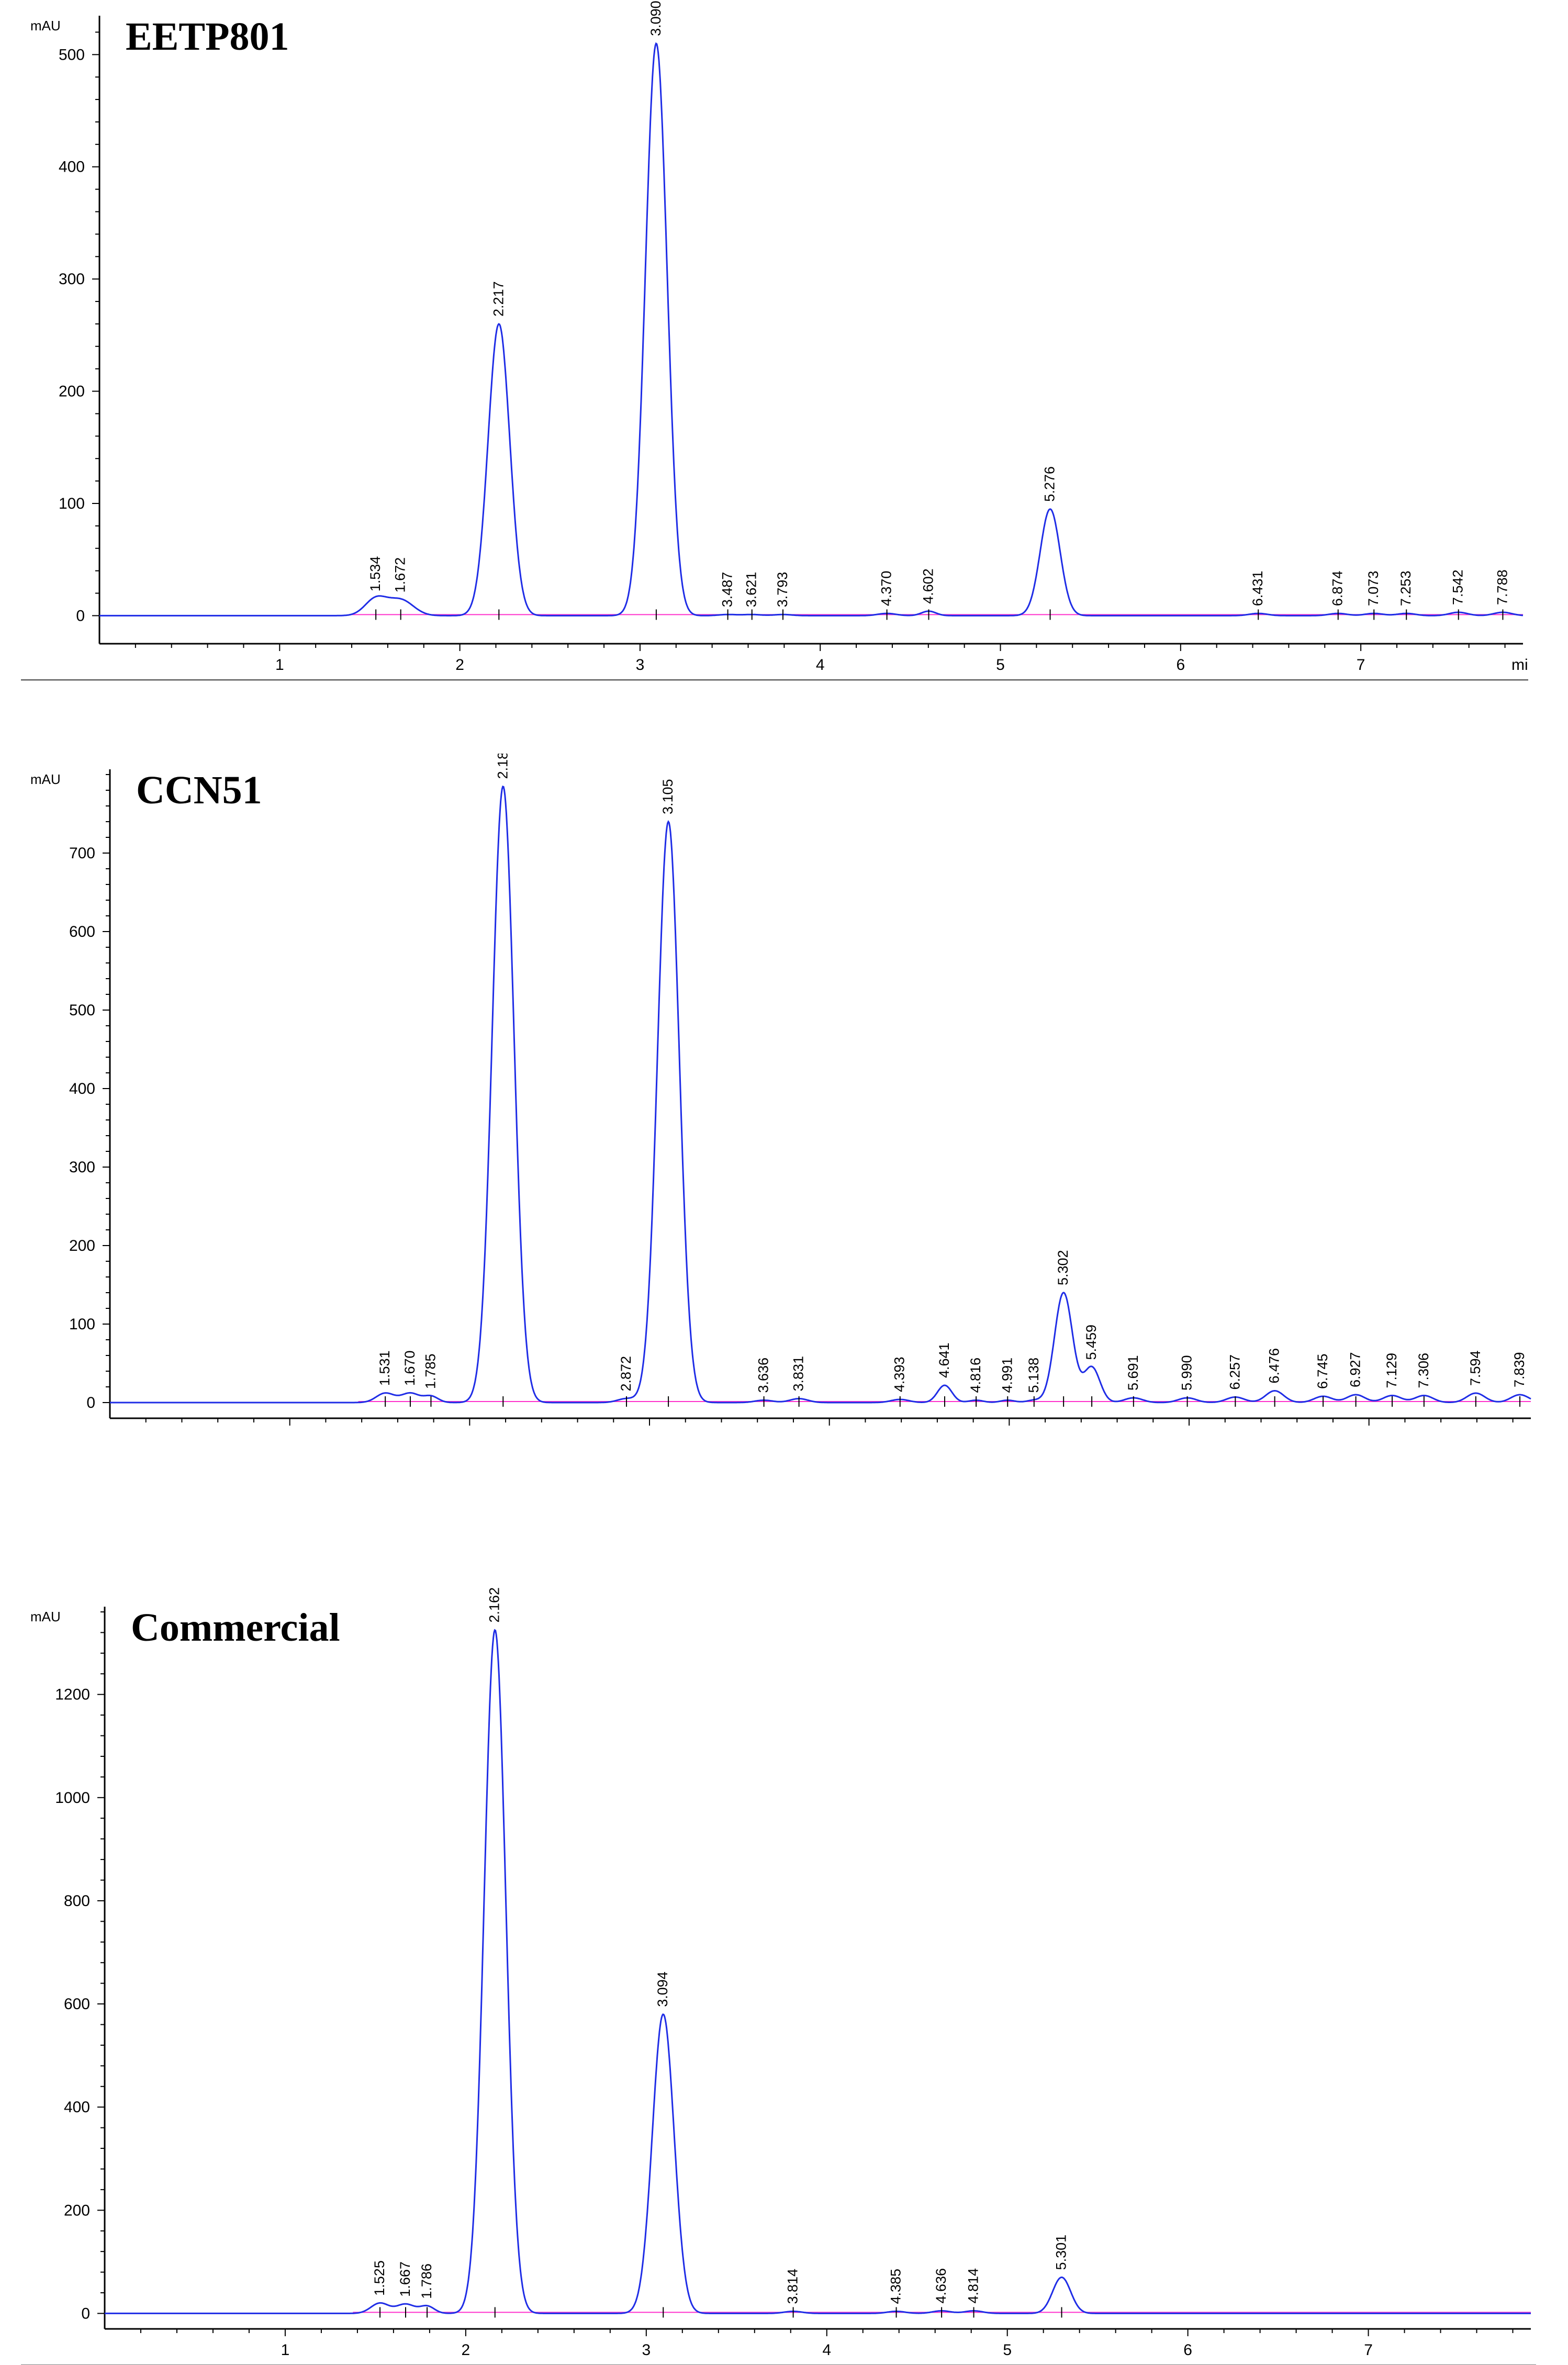  I want to click on peak-label: 6.431, so click(1257, 589).